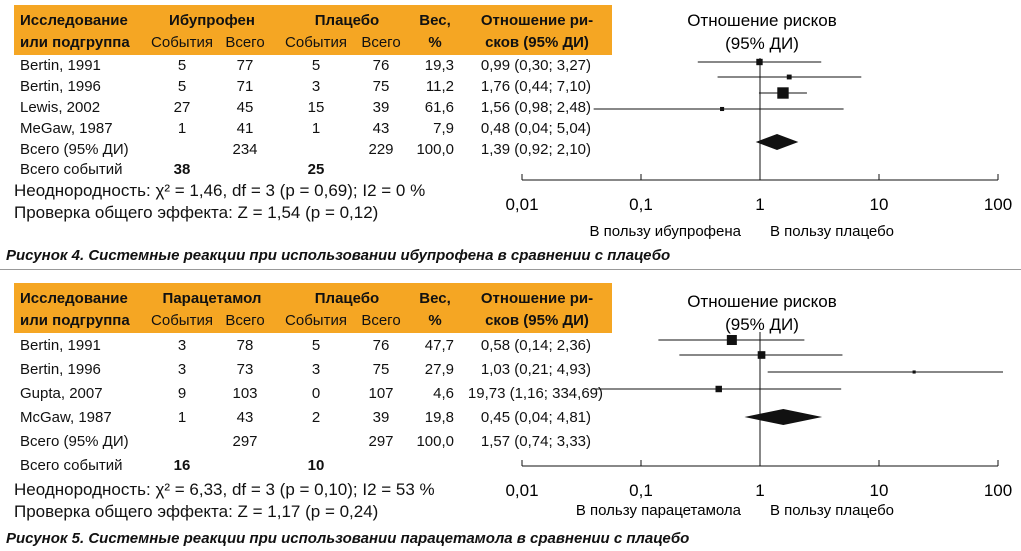 The image size is (1021, 551). I want to click on header-rr-line1: Отношение ри-, so click(537, 298).